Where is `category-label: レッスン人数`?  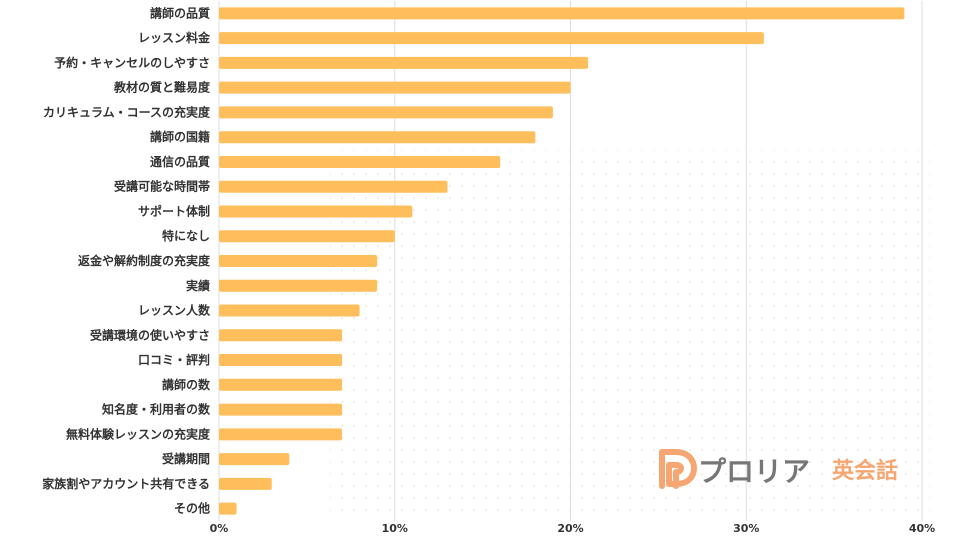 category-label: レッスン人数 is located at coordinates (174, 310).